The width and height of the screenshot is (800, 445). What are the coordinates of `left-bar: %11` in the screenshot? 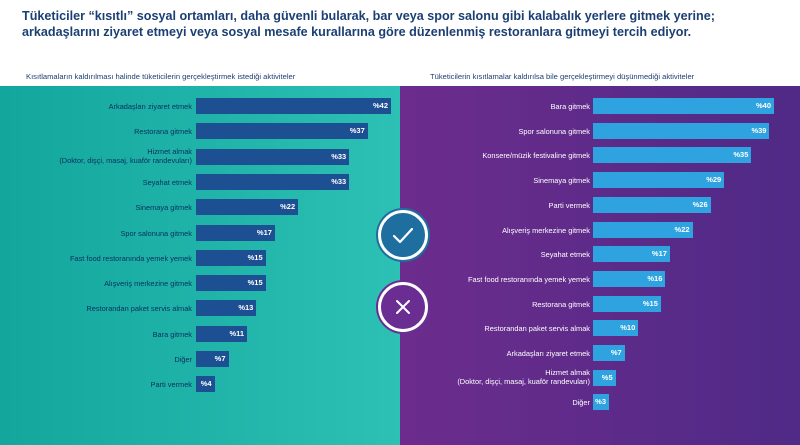 It's located at (222, 333).